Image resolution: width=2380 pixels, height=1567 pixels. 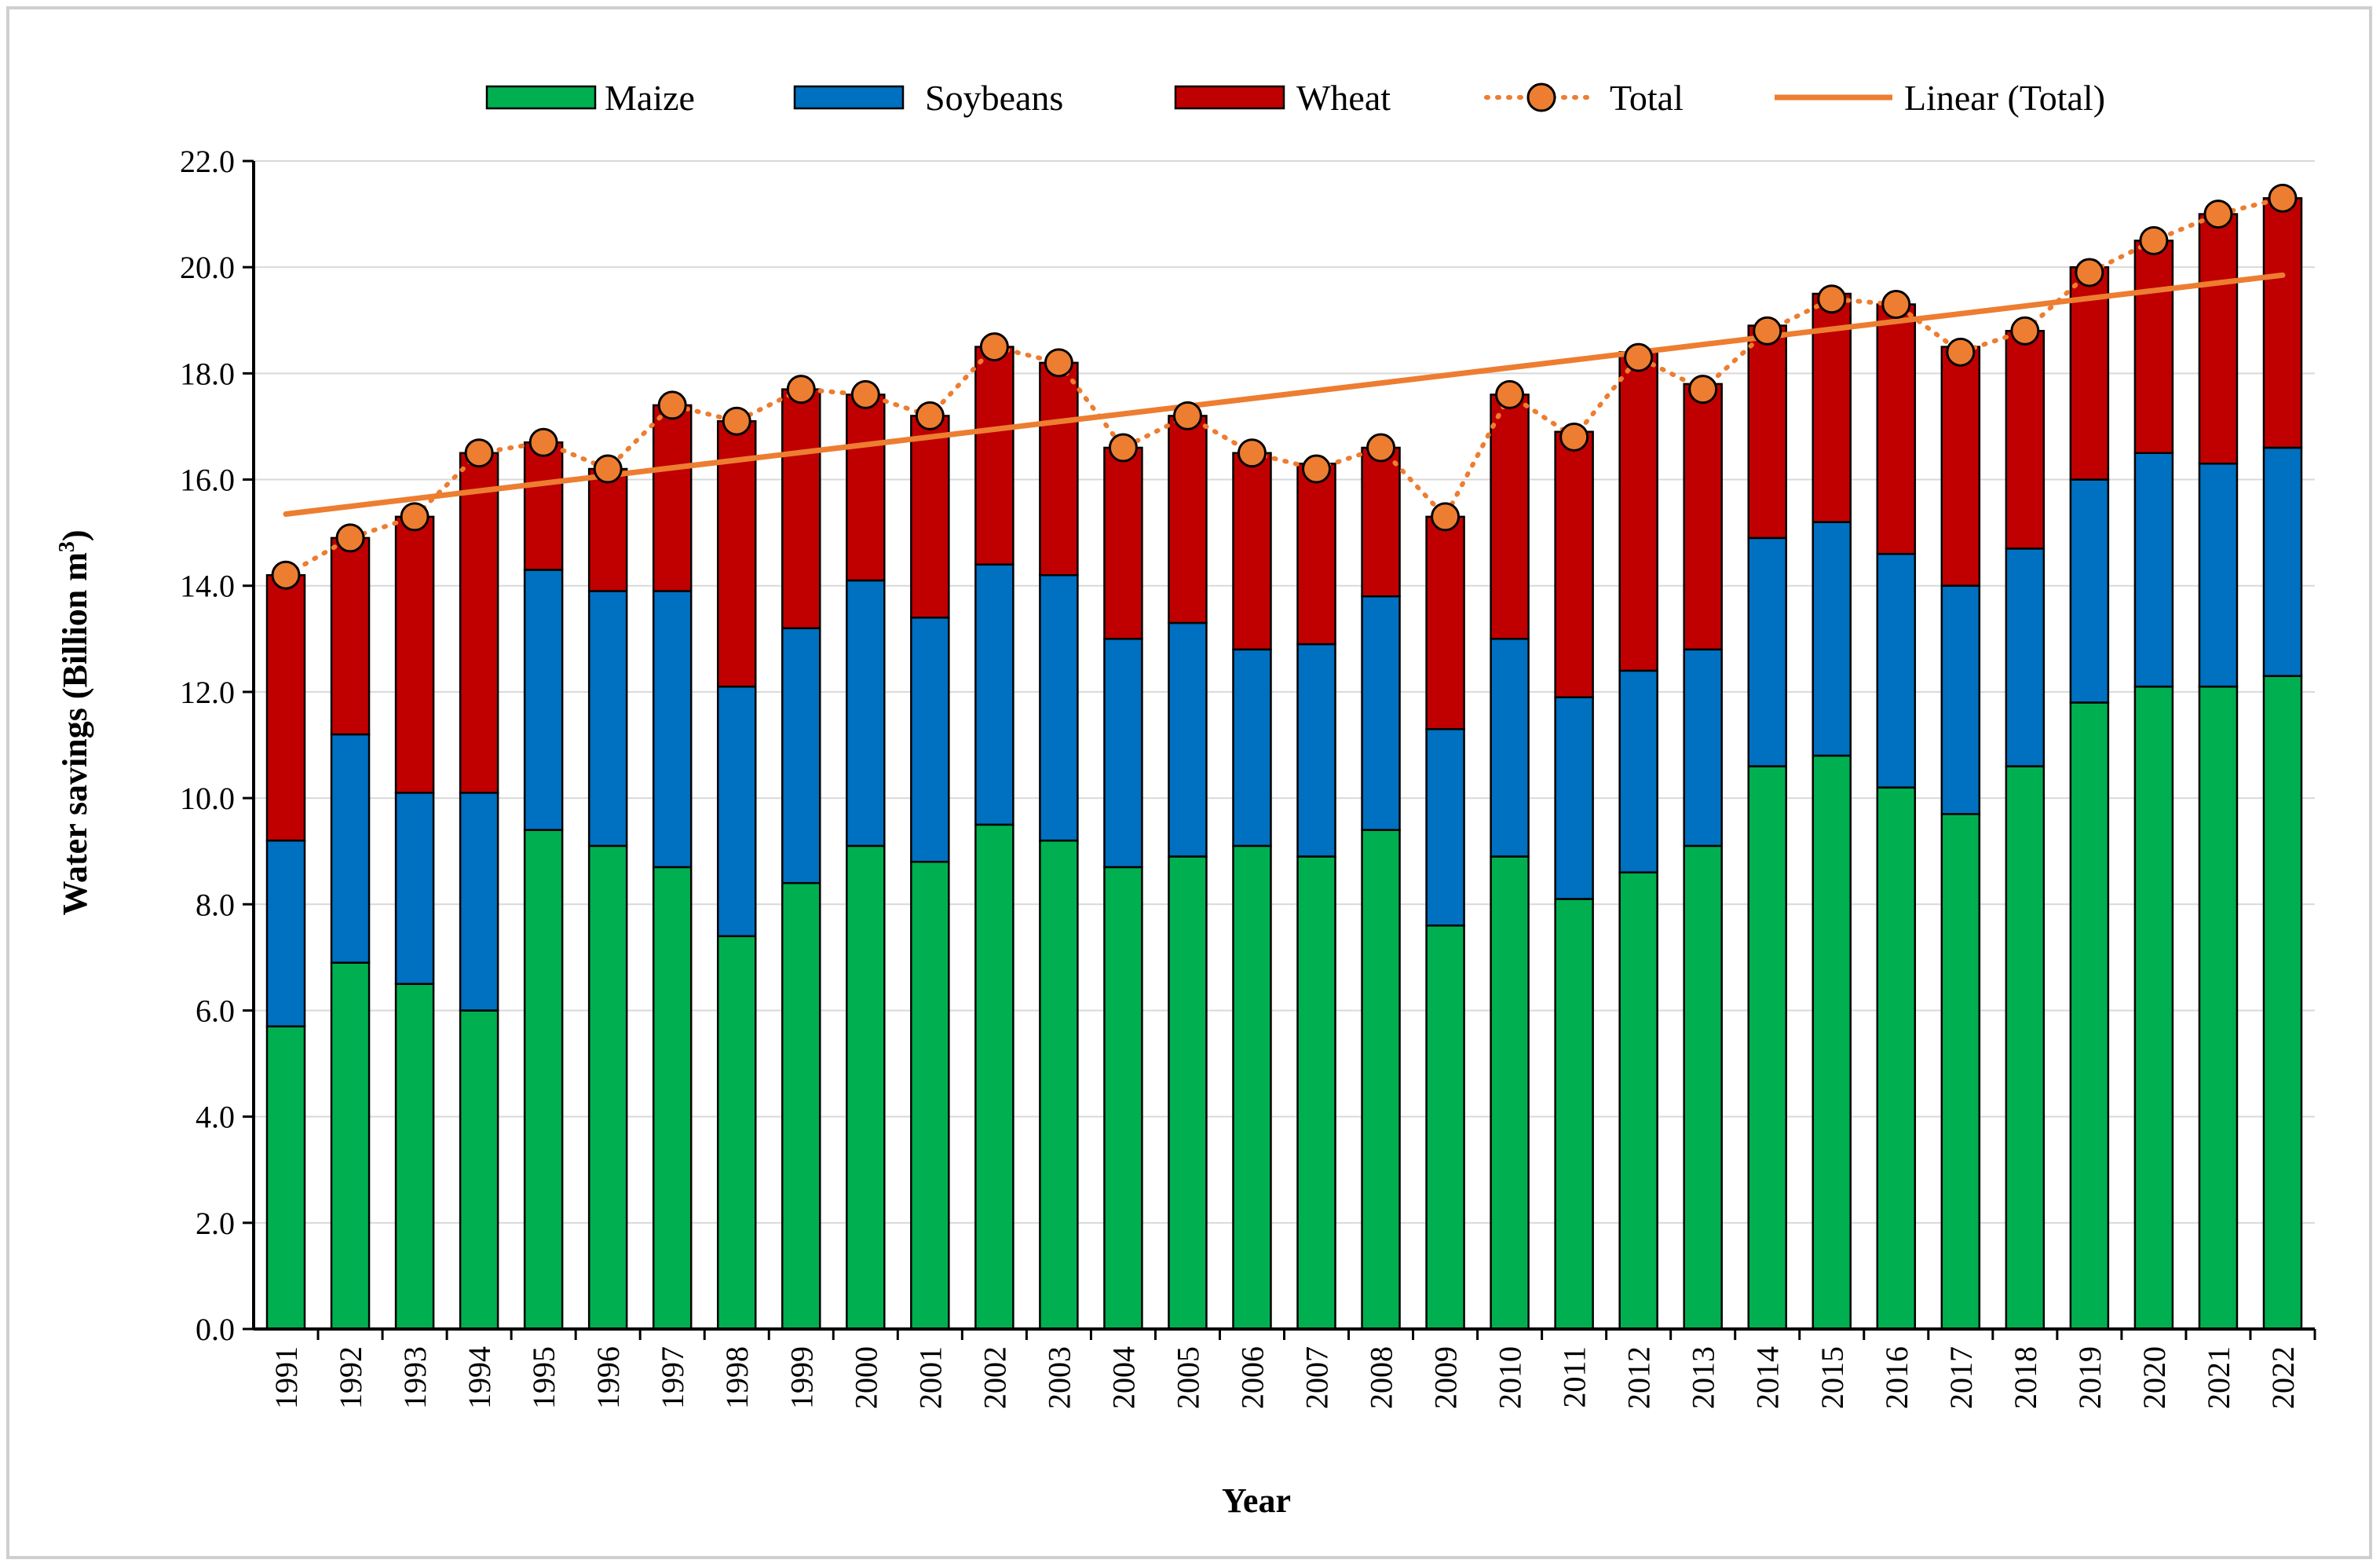 What do you see at coordinates (736, 1133) in the screenshot?
I see `bar-maize-1998` at bounding box center [736, 1133].